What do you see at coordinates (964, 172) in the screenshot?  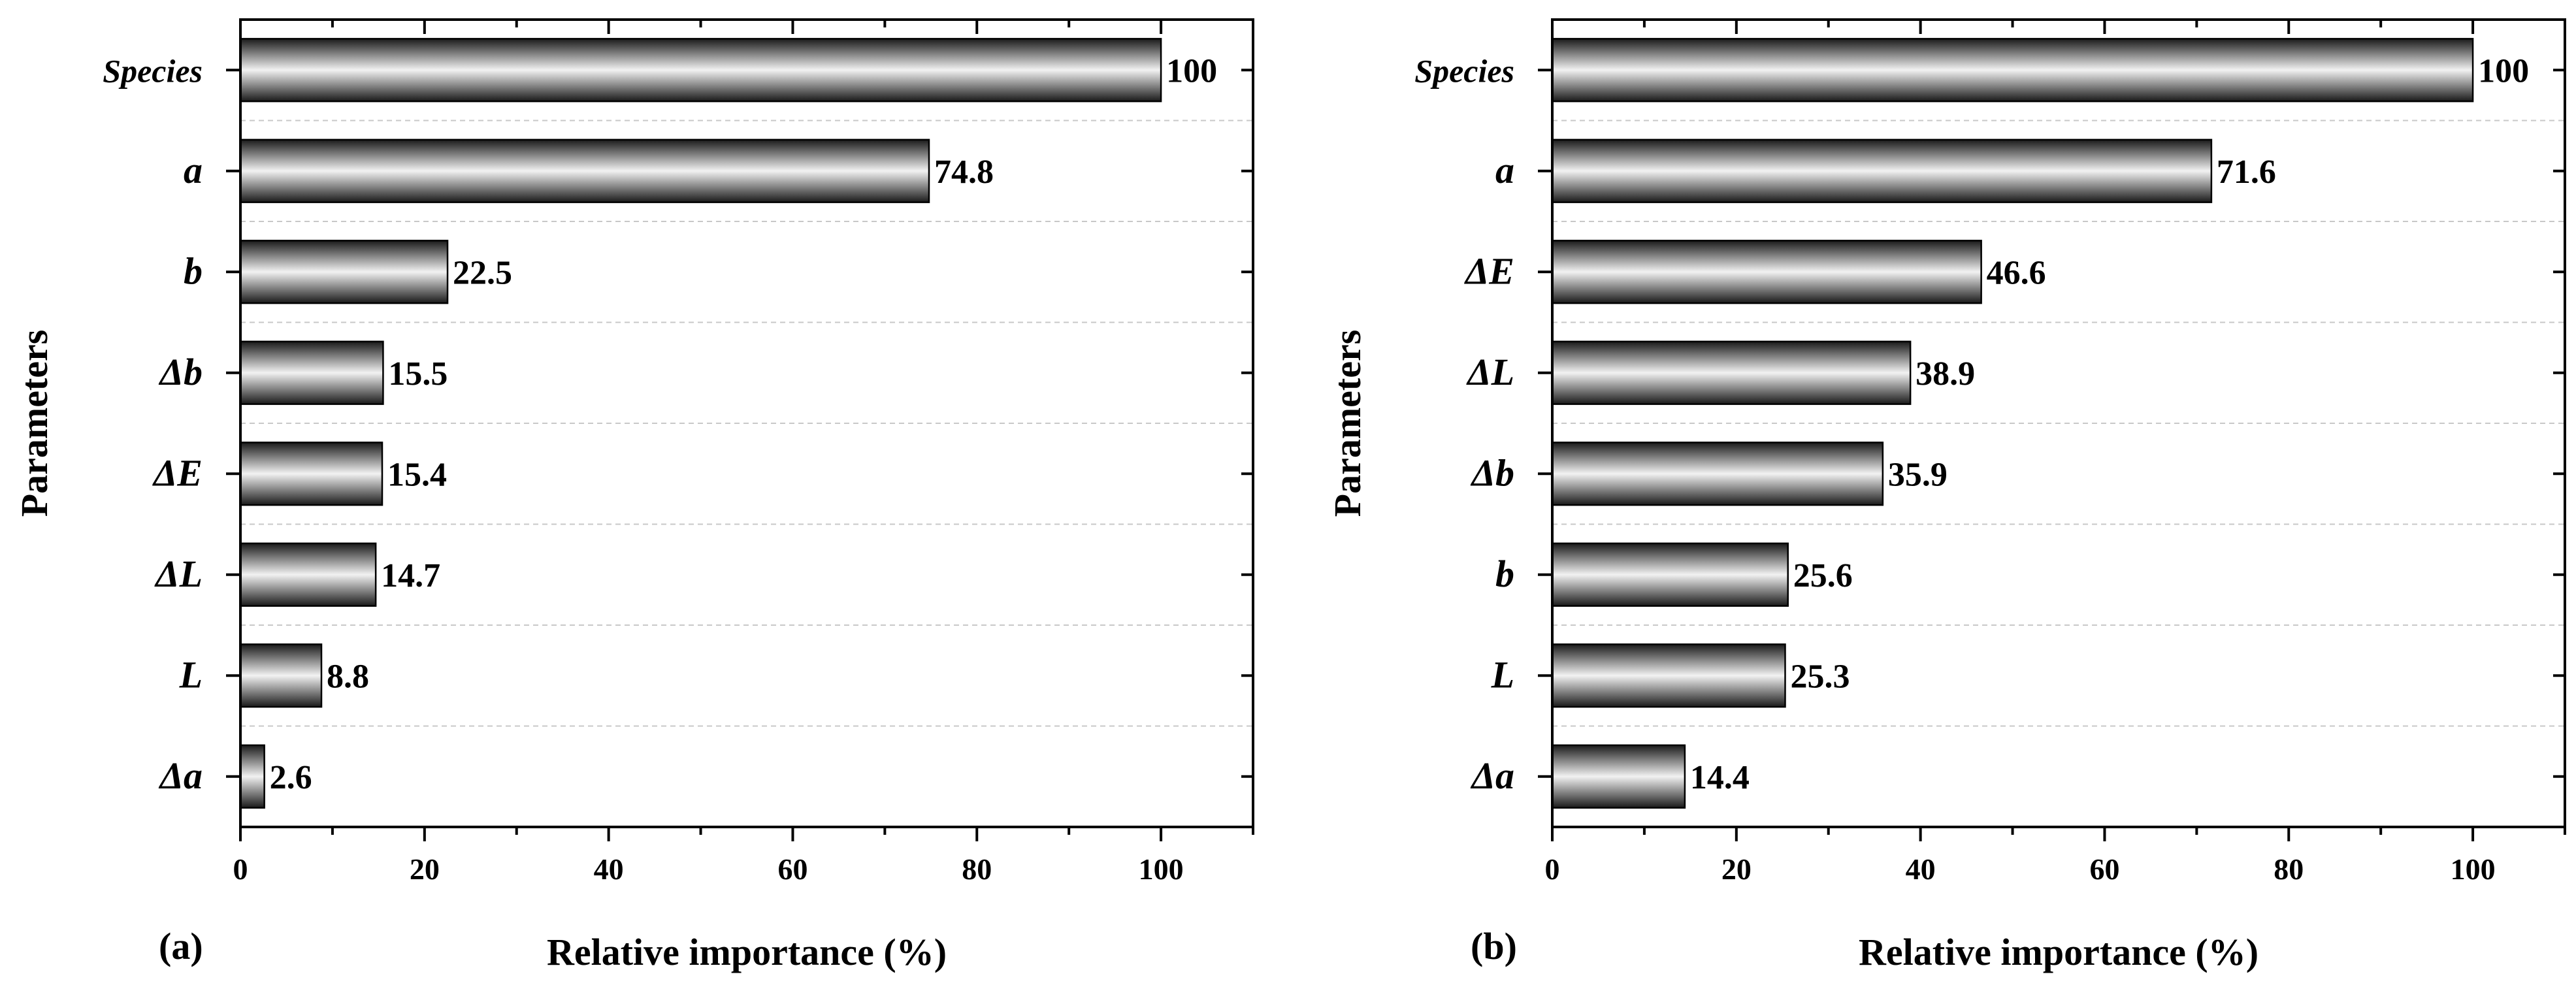 I see `data-label: 74.8` at bounding box center [964, 172].